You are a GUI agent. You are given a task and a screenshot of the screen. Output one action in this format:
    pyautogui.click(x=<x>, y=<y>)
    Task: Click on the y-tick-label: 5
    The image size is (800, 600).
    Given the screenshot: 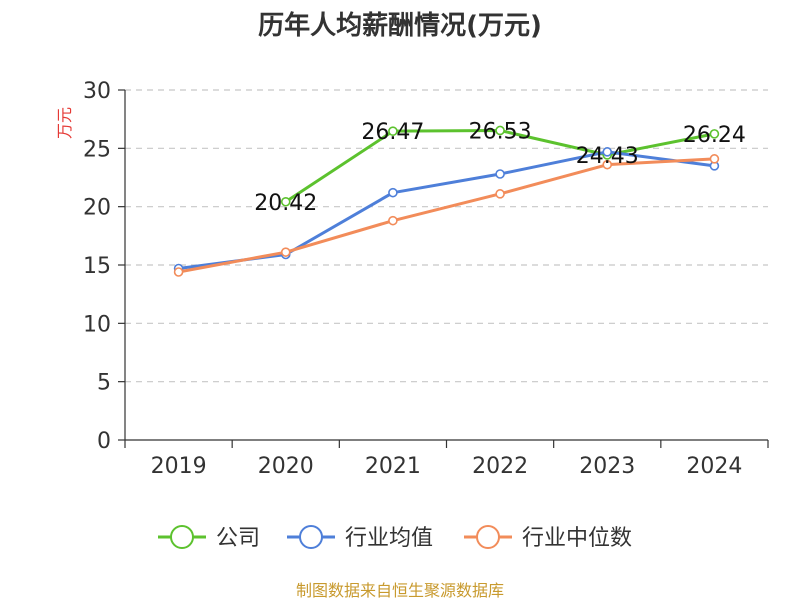 What is the action you would take?
    pyautogui.click(x=104, y=383)
    